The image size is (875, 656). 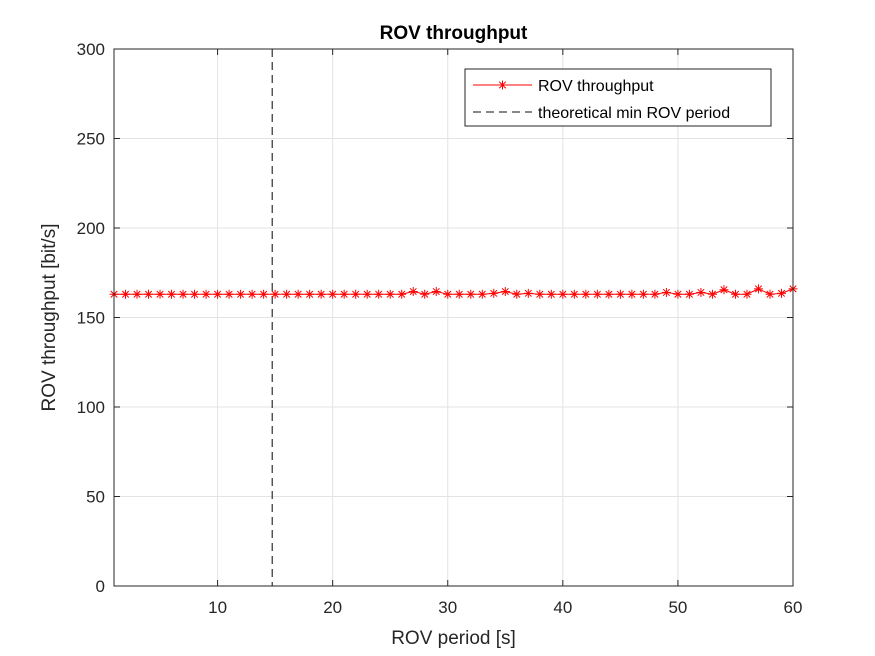 I want to click on y-tick-label: 150, so click(x=91, y=318).